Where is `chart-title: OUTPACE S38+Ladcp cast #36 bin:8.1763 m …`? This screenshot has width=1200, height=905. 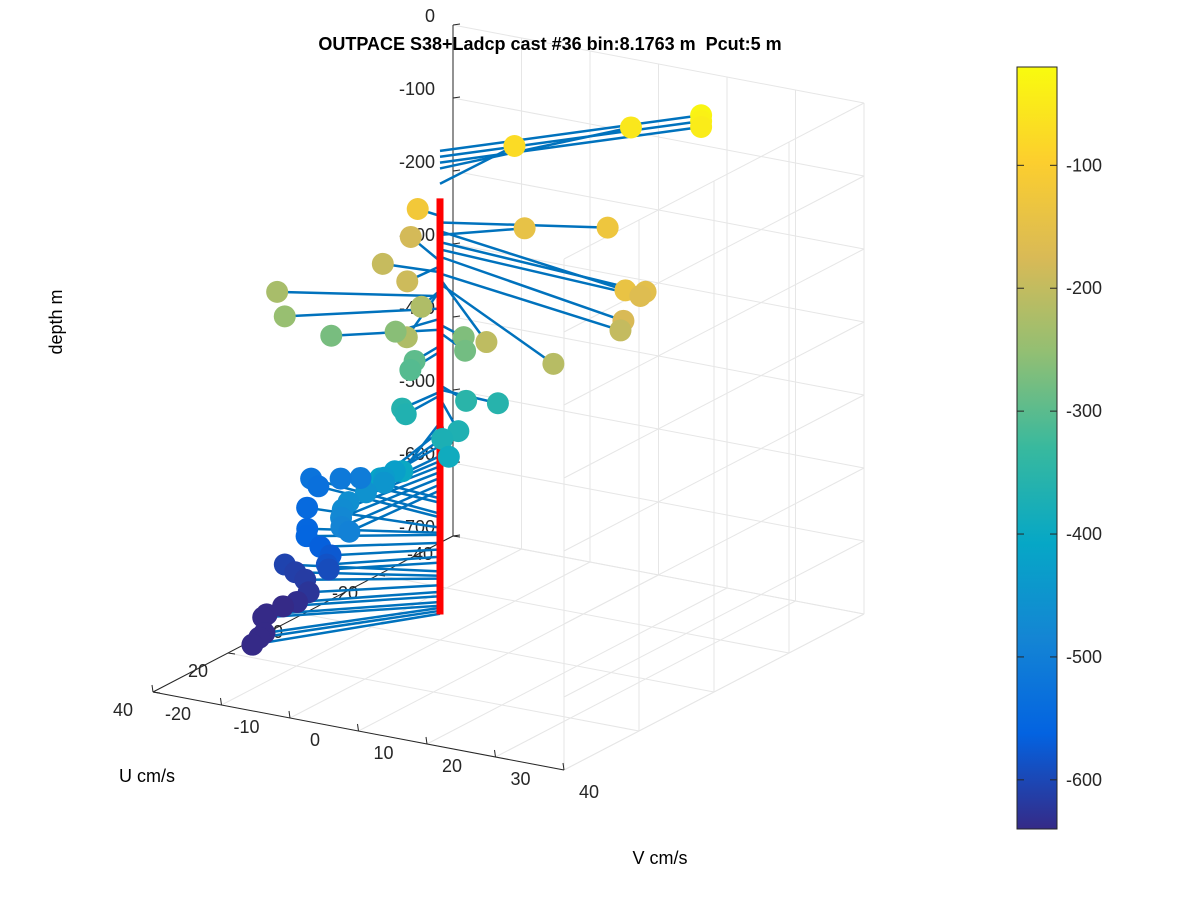 chart-title: OUTPACE S38+Ladcp cast #36 bin:8.1763 m … is located at coordinates (550, 44).